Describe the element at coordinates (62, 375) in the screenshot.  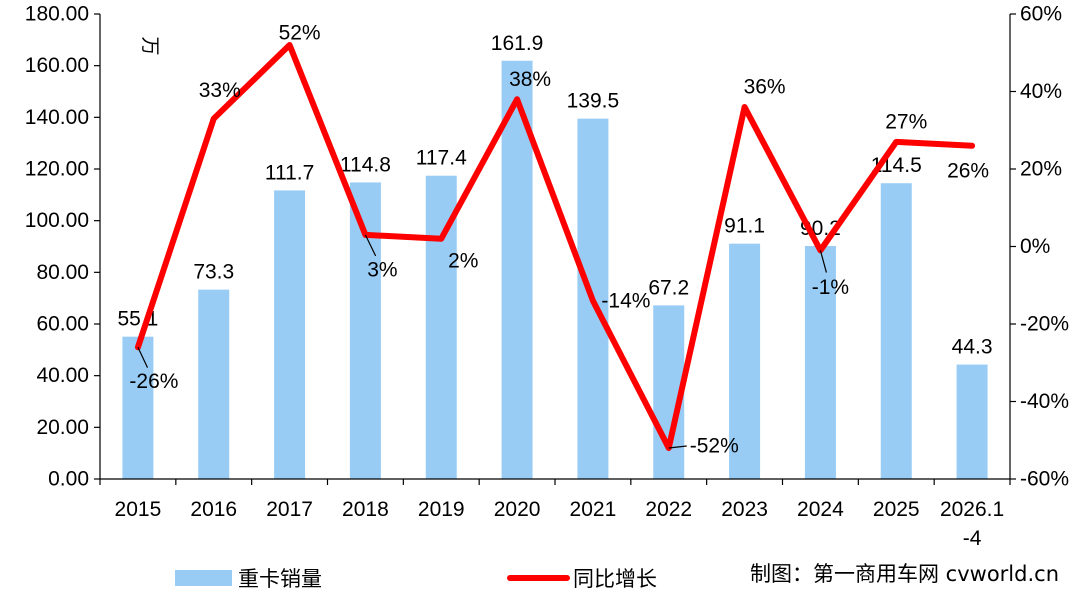
I see `left-axis-tick-label: 40.00` at that location.